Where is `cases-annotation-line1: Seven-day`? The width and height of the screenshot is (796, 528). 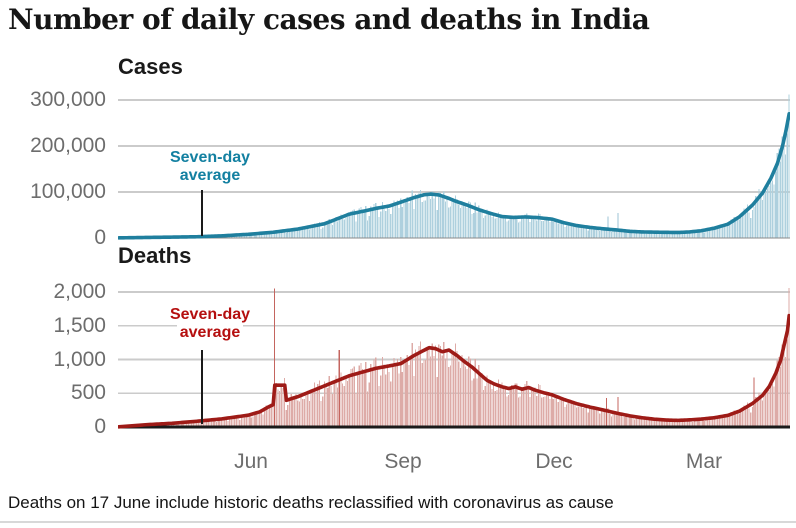 cases-annotation-line1: Seven-day is located at coordinates (210, 158).